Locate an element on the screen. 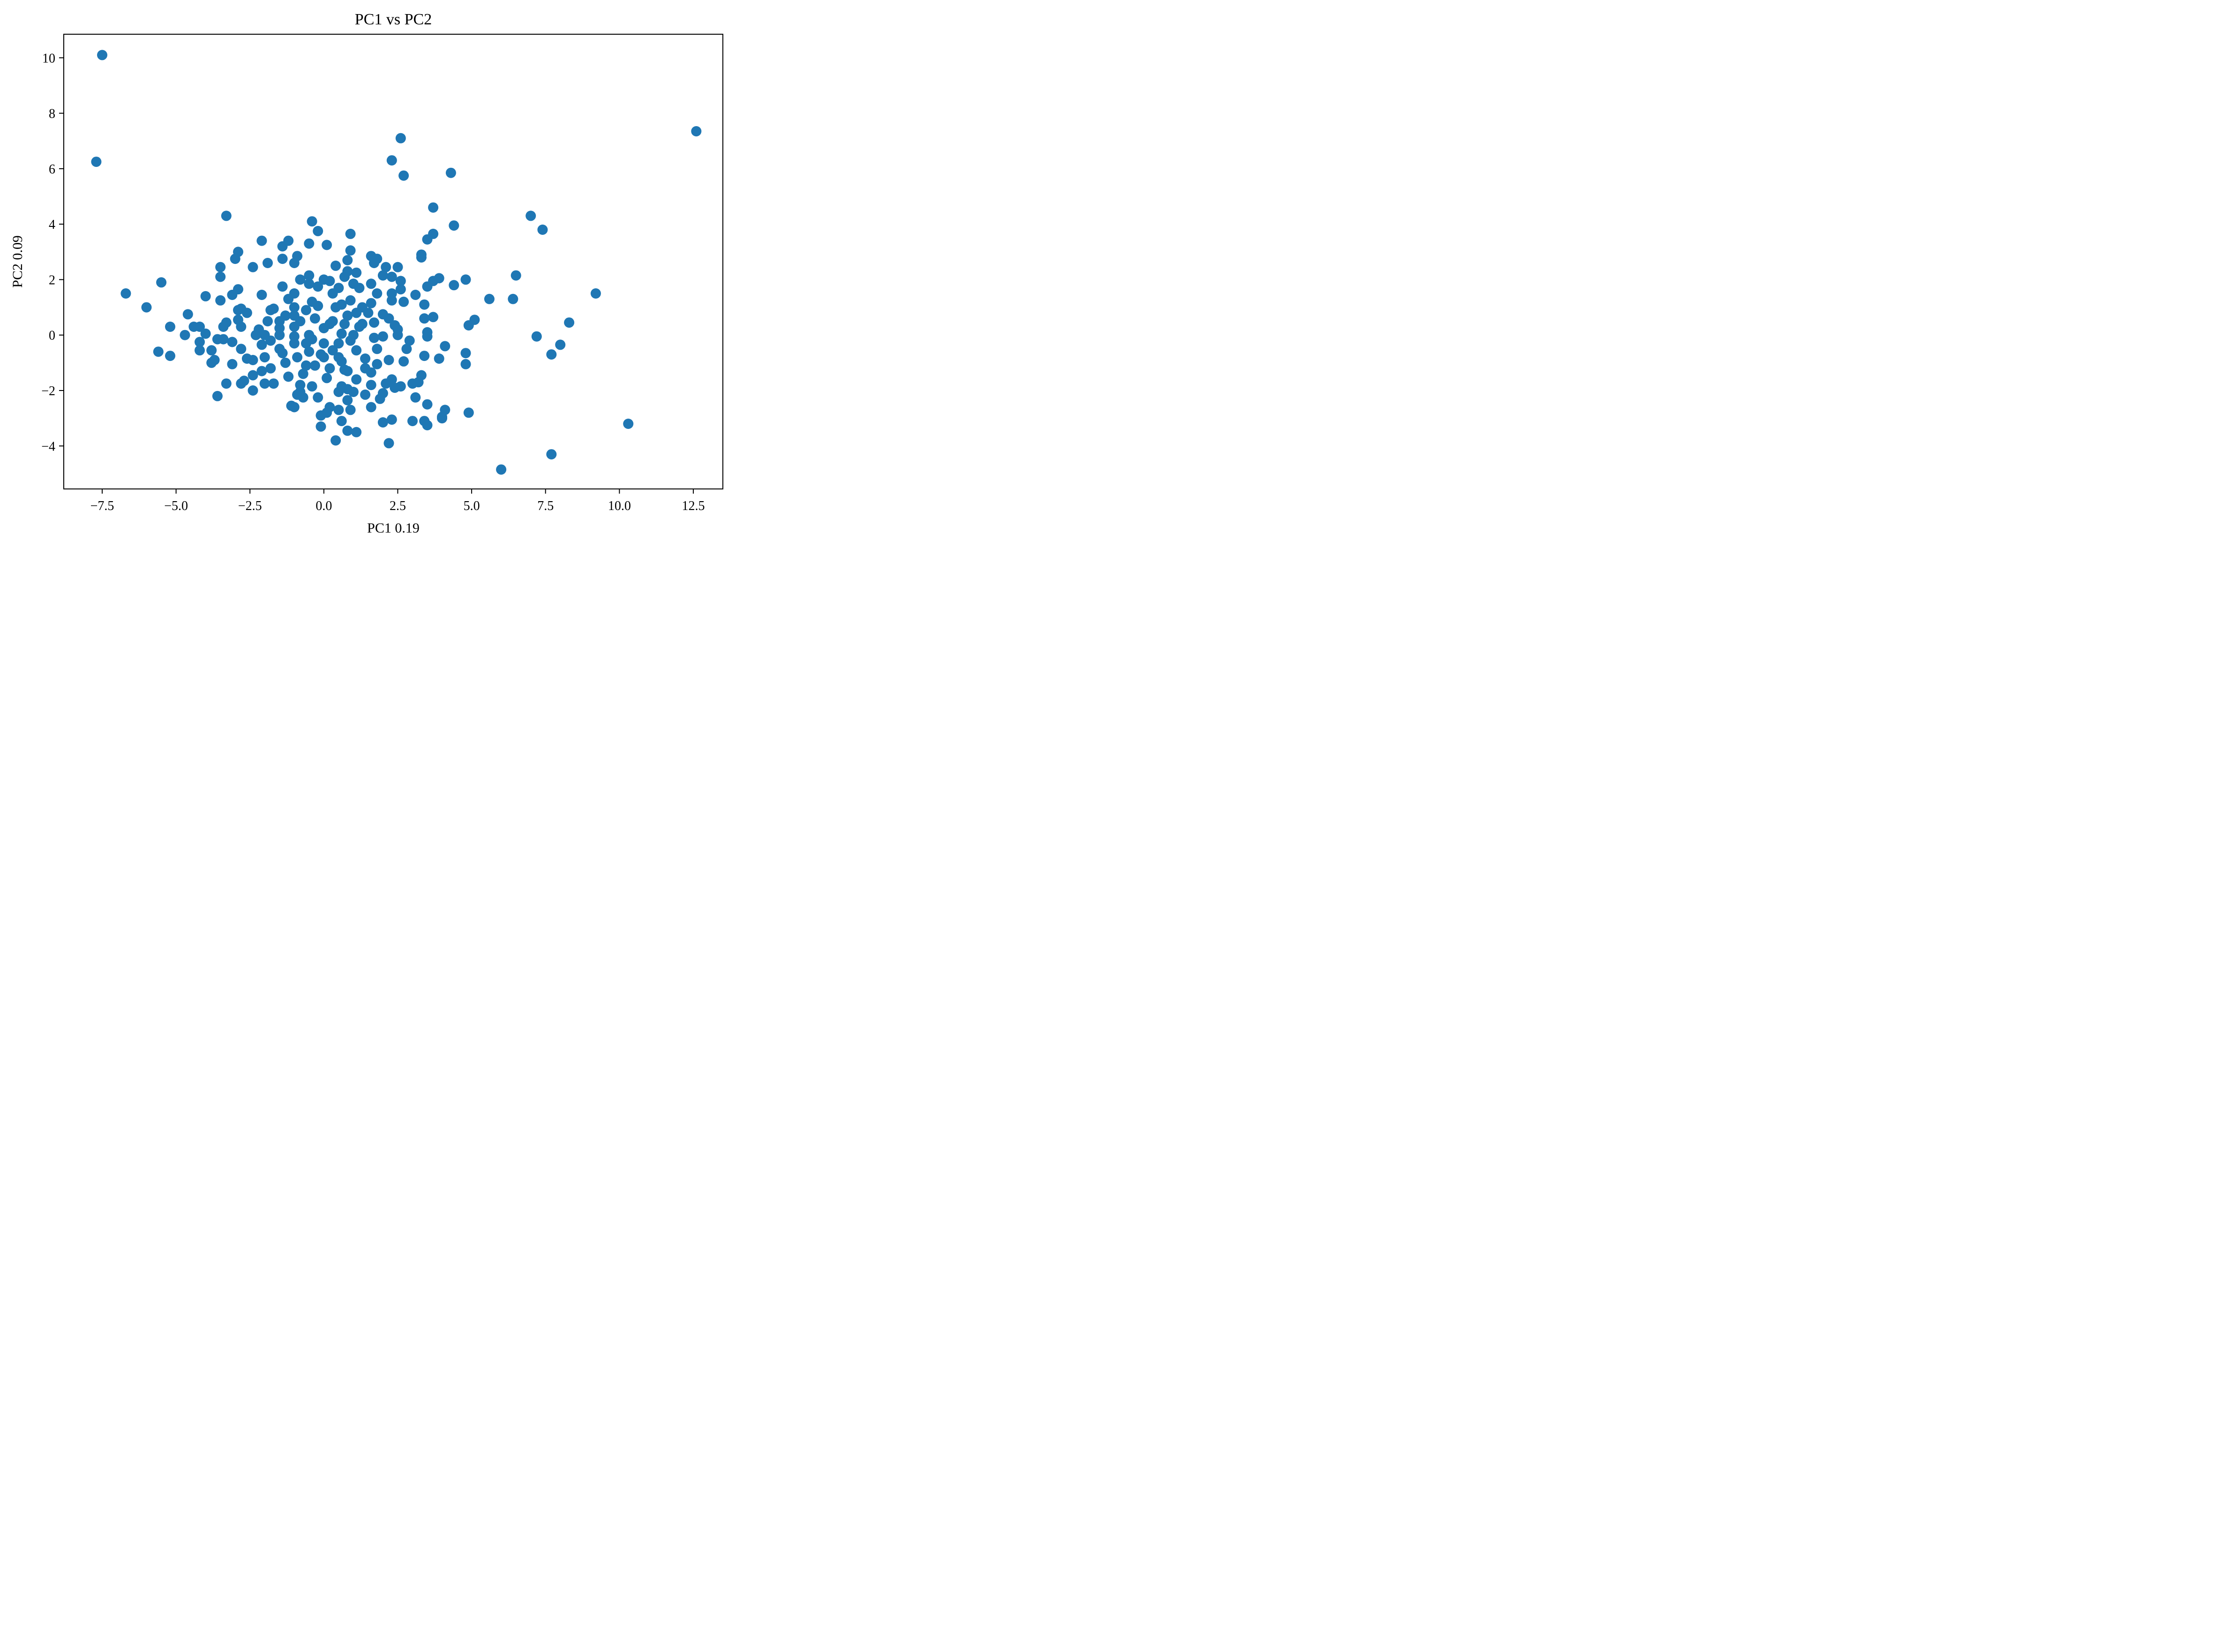 The width and height of the screenshot is (2215, 1652). y-tick-label: 2 is located at coordinates (52, 280).